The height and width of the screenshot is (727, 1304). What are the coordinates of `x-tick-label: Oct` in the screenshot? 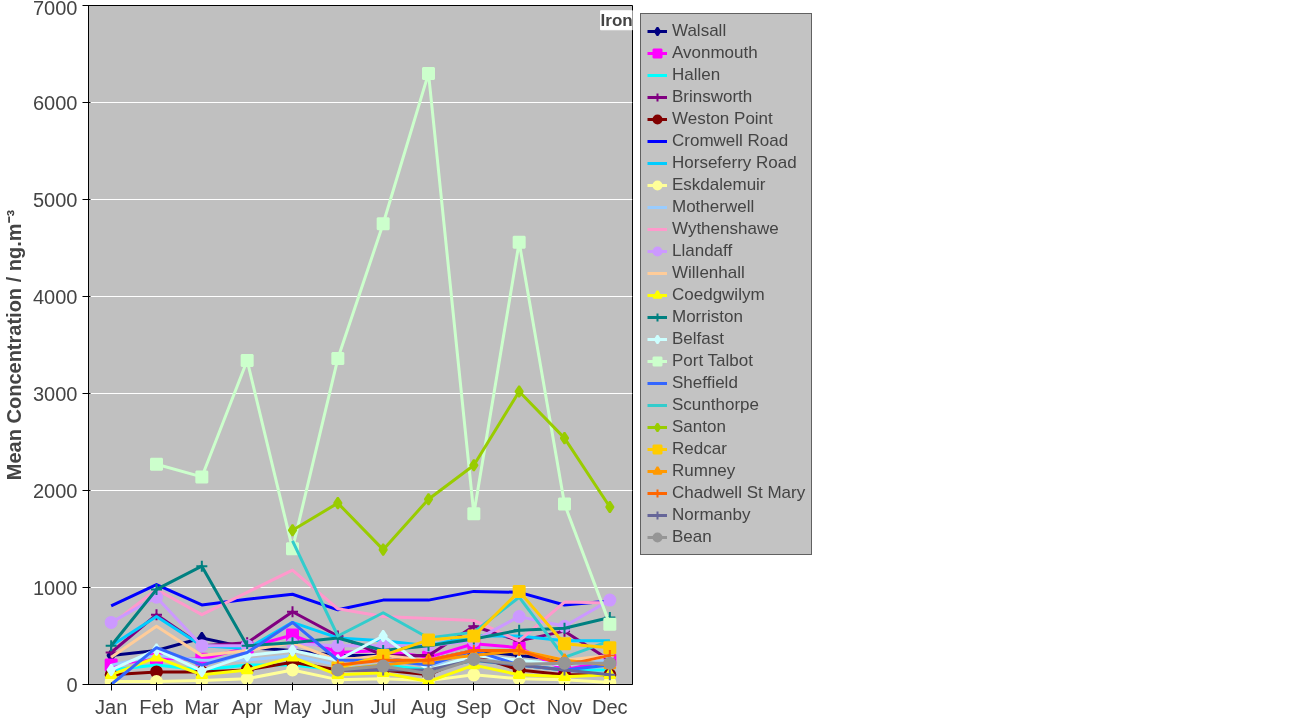 It's located at (519, 706).